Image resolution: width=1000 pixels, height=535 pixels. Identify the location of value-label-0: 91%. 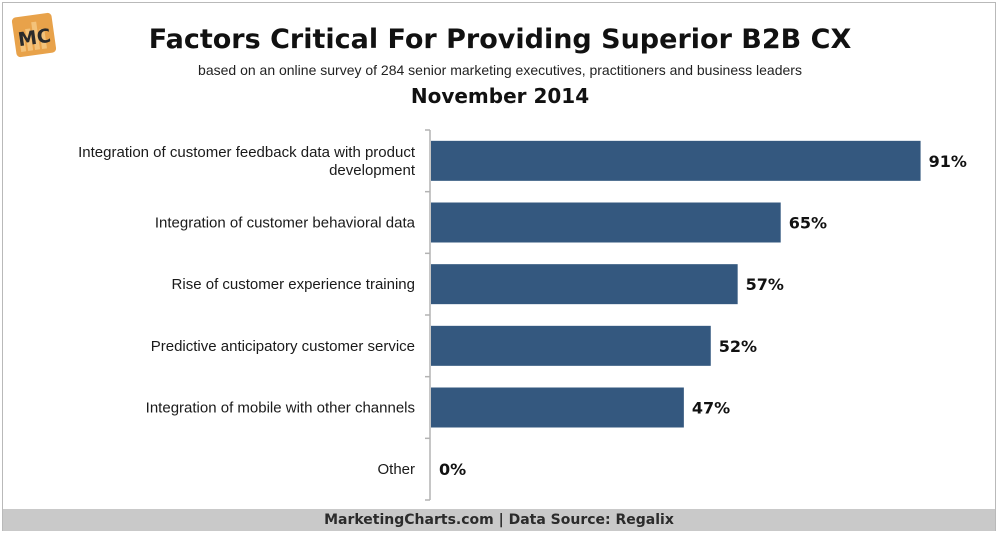
(948, 161).